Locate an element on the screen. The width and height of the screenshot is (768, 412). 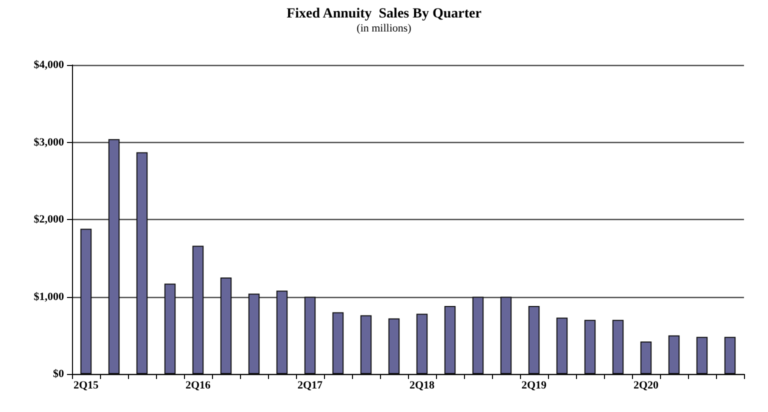
x-tick-label: 2Q15 is located at coordinates (86, 386).